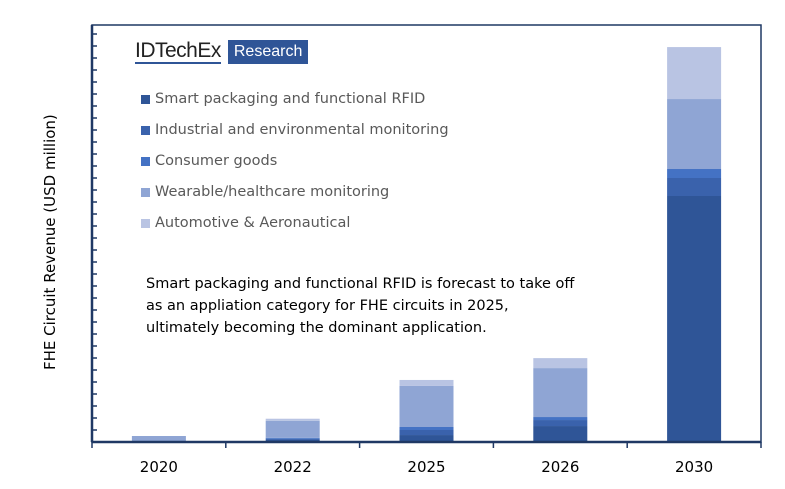 The image size is (785, 489). Describe the element at coordinates (222, 51) in the screenshot. I see `idtechex-logo: IDTechEx Research` at that location.